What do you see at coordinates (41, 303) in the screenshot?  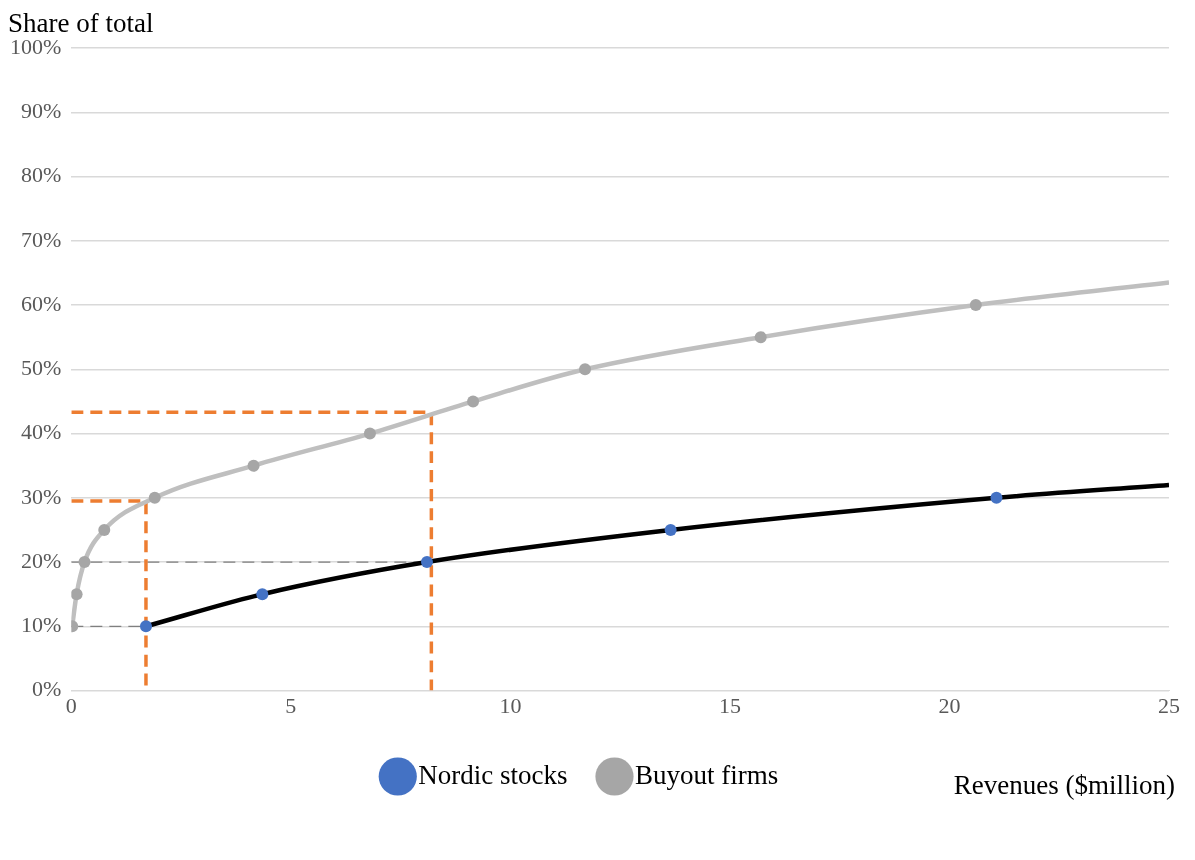 I see `y-tick-label: 60%` at bounding box center [41, 303].